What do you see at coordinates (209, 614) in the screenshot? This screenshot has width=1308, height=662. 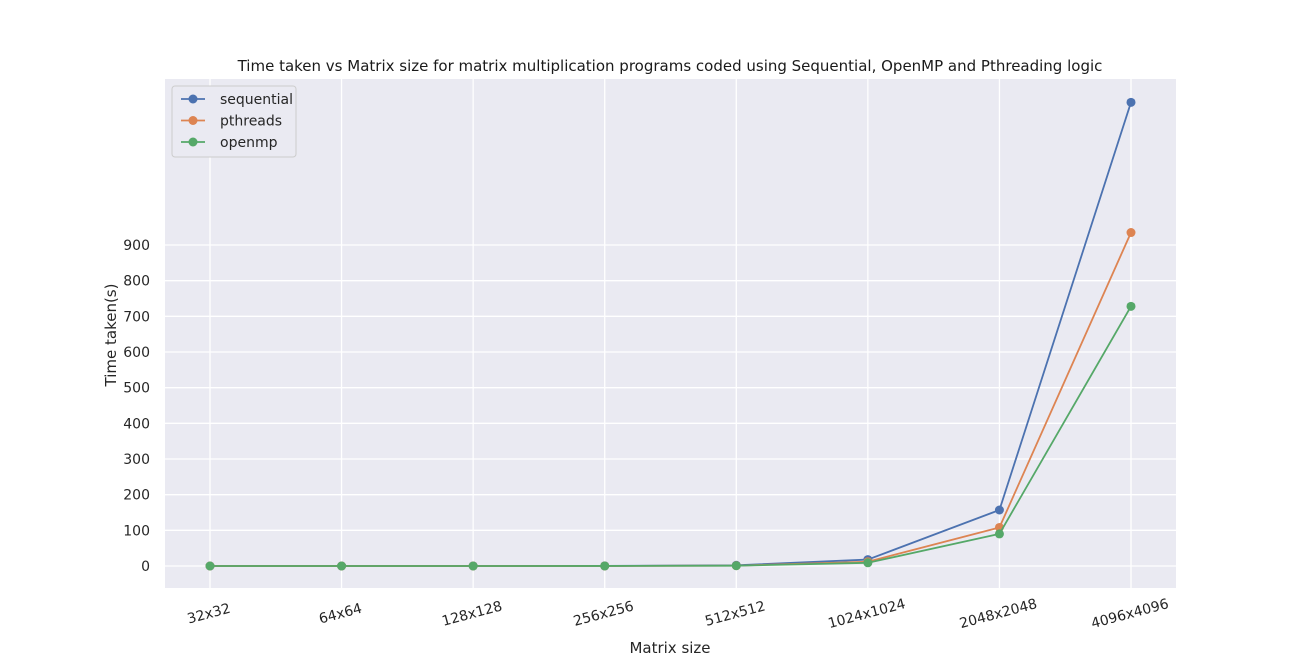 I see `x-tick-label: 32x32` at bounding box center [209, 614].